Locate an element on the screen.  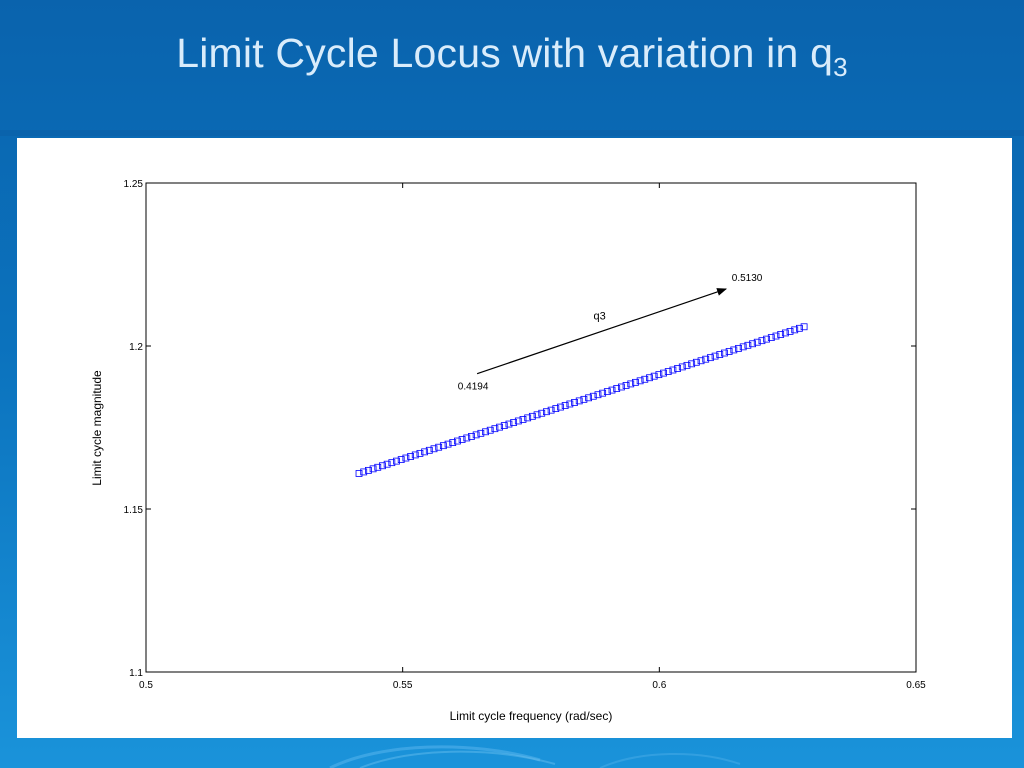
y-tick-labels: 1.1 1.15 1.2 1.25 is located at coordinates (134, 429).